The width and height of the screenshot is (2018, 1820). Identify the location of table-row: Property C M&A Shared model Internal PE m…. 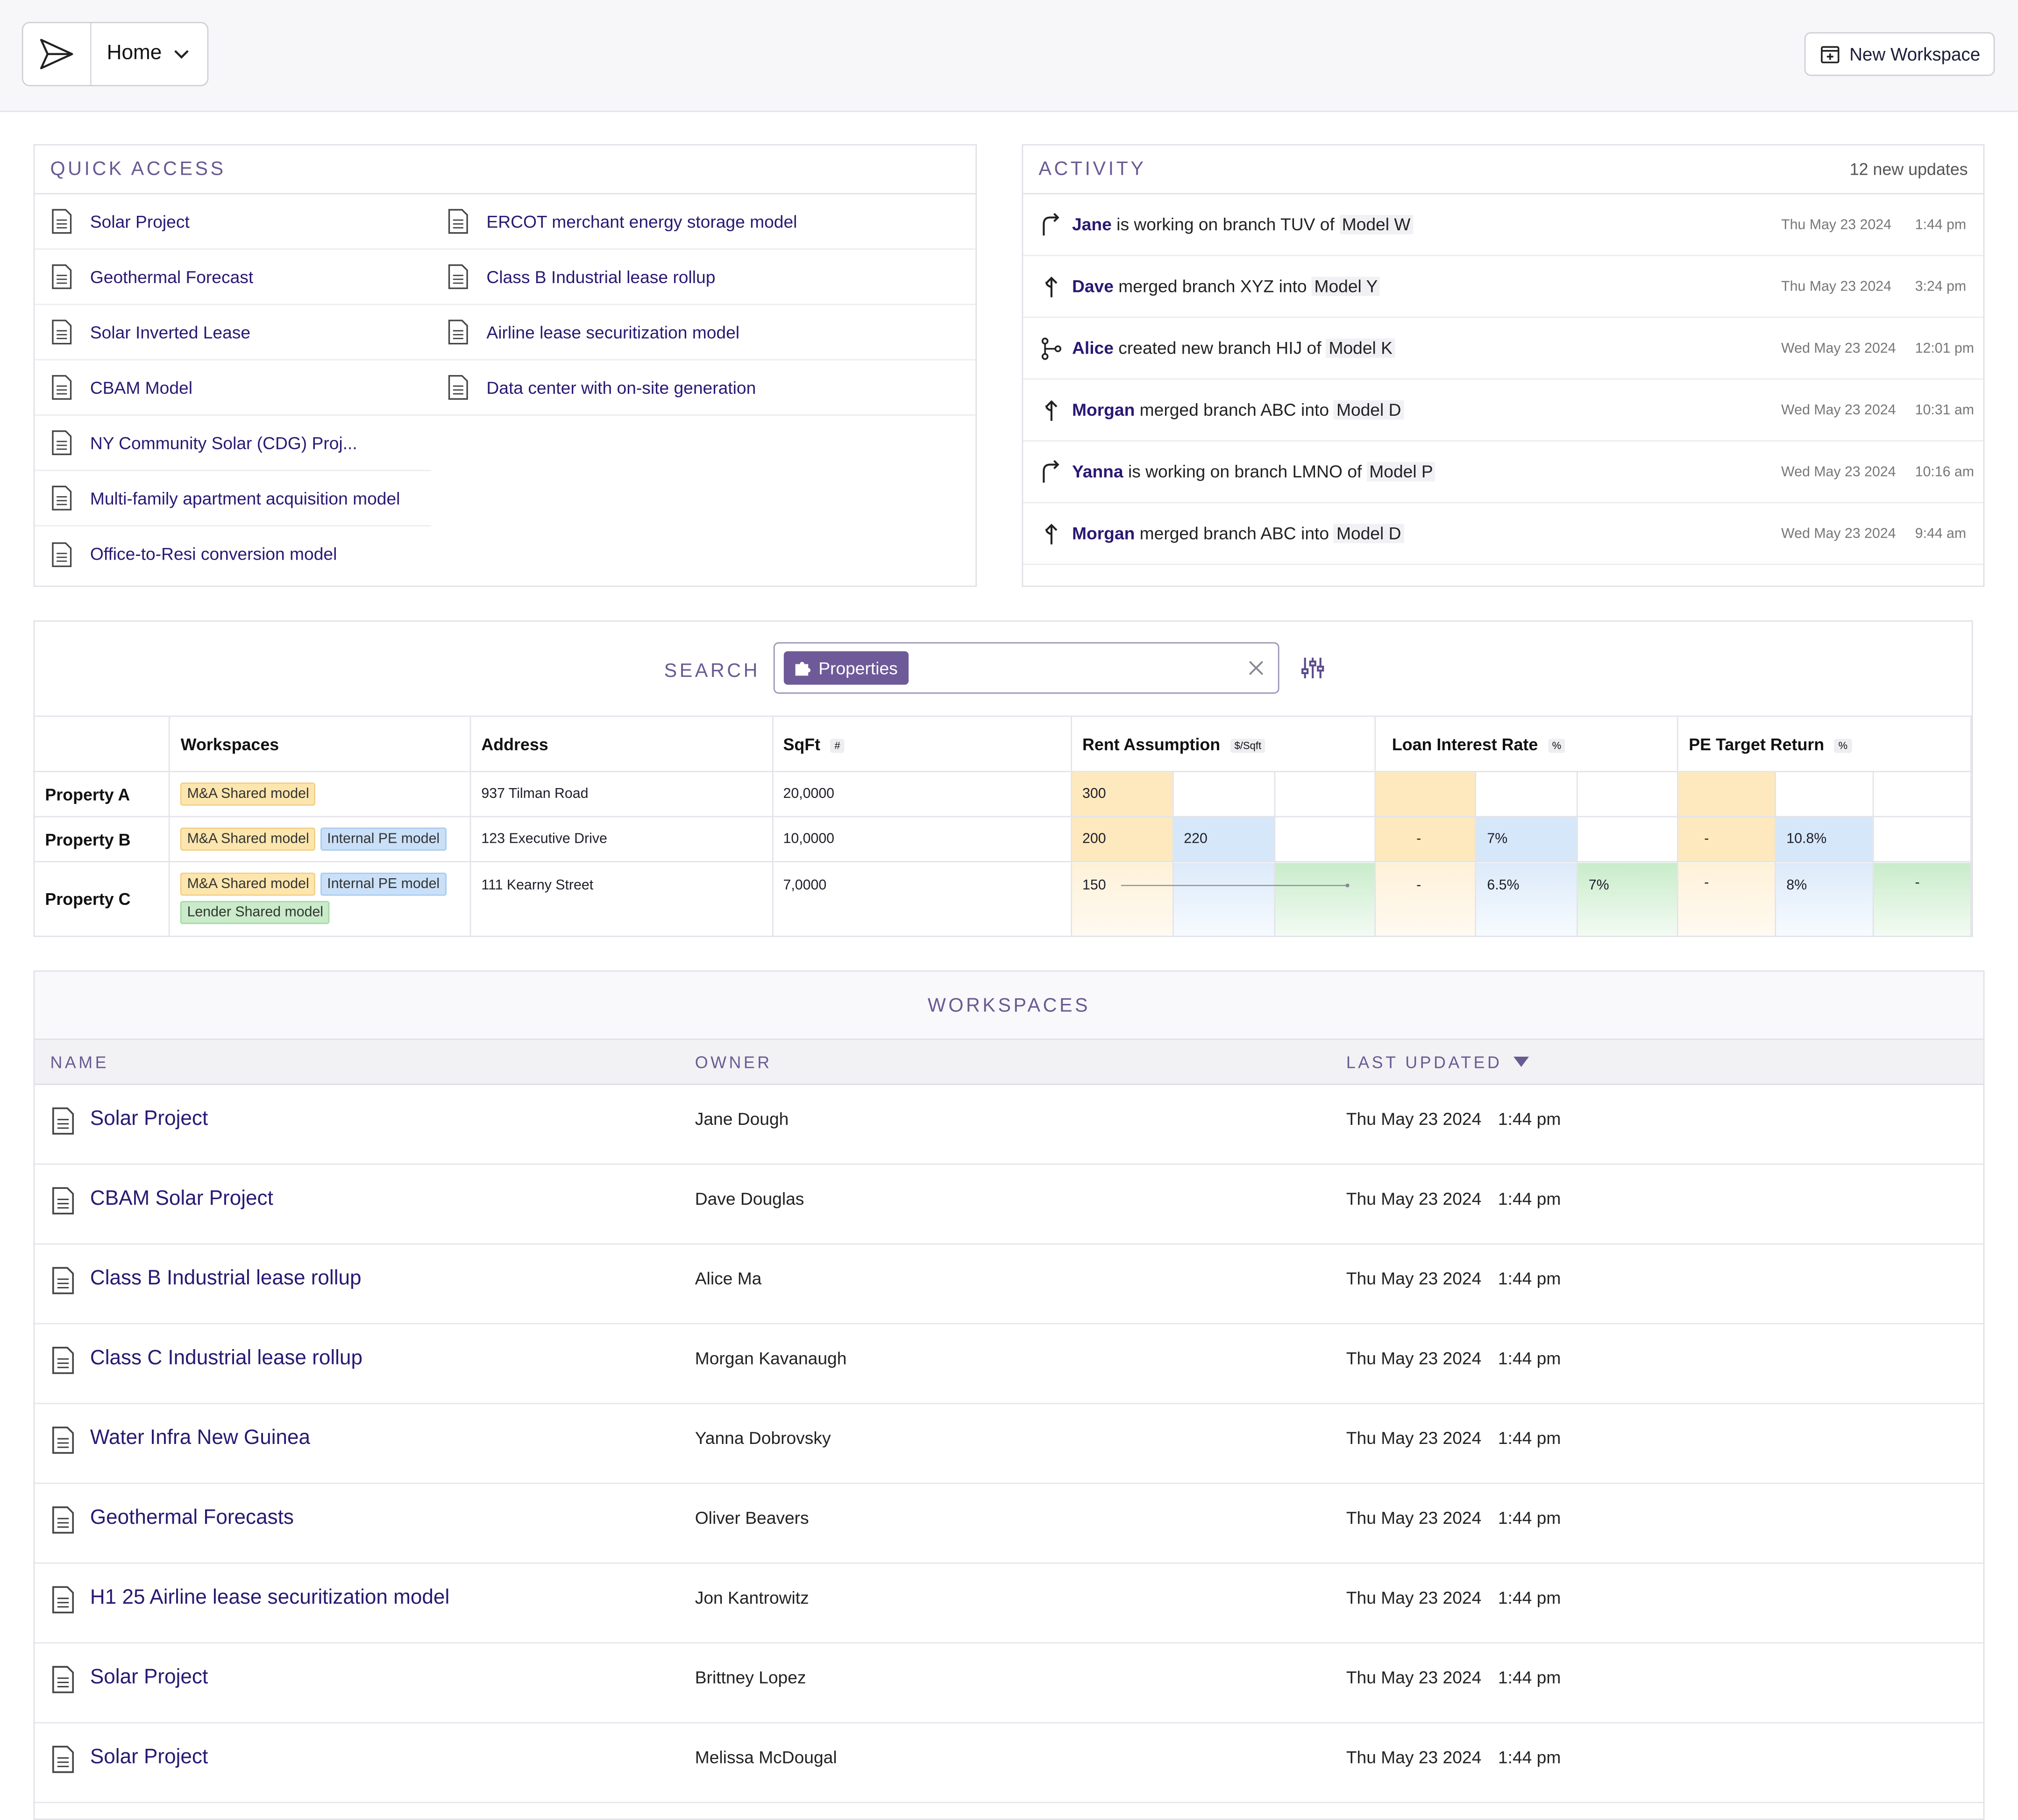
(1003, 899).